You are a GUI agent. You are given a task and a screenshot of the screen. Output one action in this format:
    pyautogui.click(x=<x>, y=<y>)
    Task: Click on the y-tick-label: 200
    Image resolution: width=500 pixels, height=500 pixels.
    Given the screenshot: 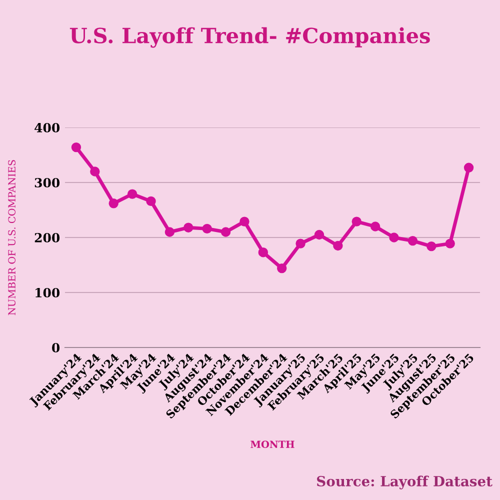 What is the action you would take?
    pyautogui.click(x=47, y=237)
    